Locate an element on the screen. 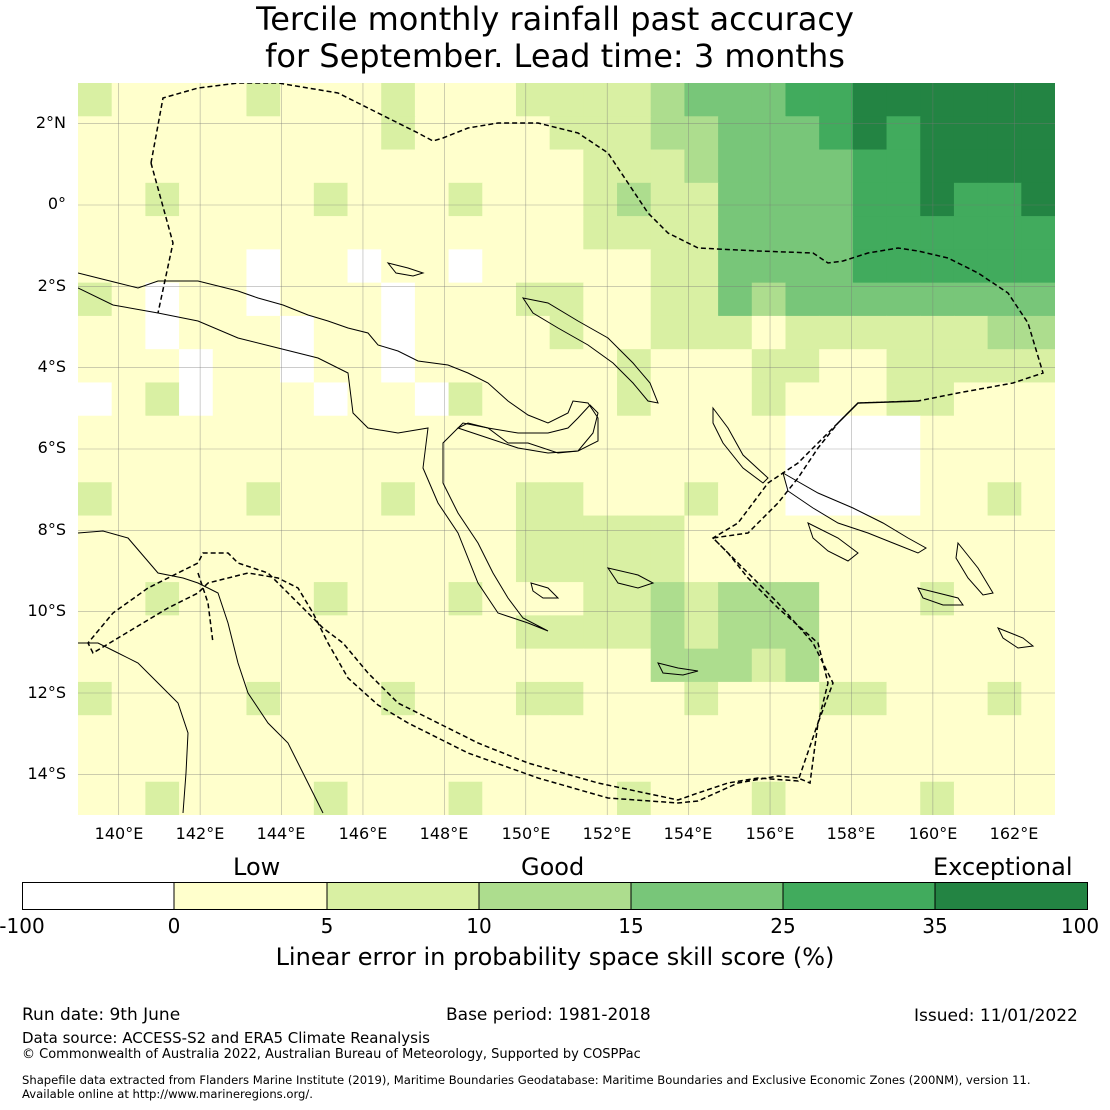 The width and height of the screenshot is (1110, 1110). lon-label-162e: 162°E is located at coordinates (1014, 833).